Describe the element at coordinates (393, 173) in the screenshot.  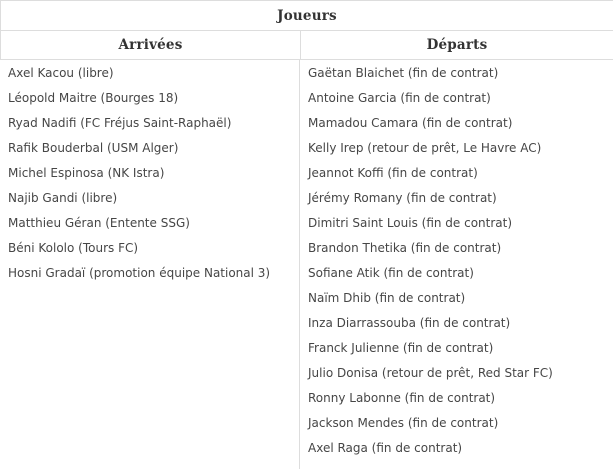
I see `departure-player-entry: Jeannot Koffi (fin de contrat)` at that location.